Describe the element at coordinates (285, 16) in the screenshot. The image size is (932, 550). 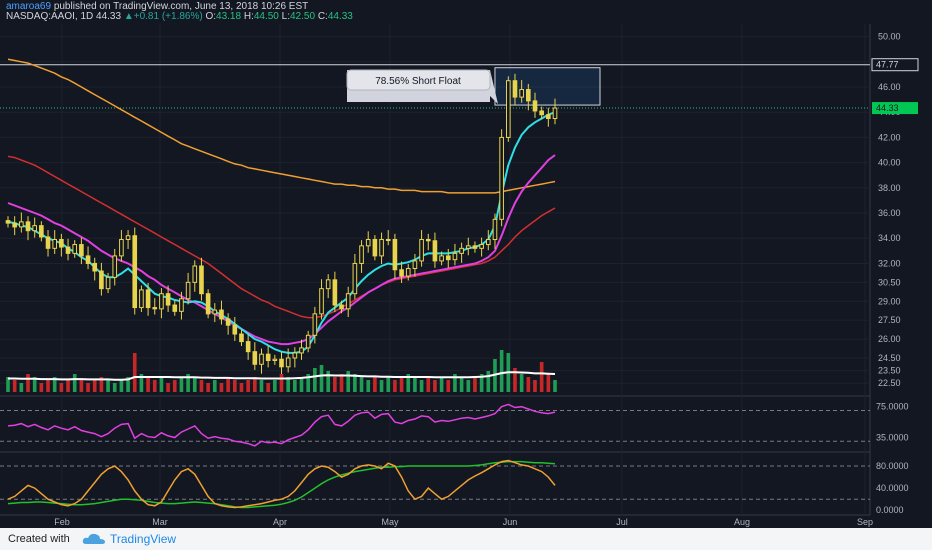
I see `low-label: L:` at that location.